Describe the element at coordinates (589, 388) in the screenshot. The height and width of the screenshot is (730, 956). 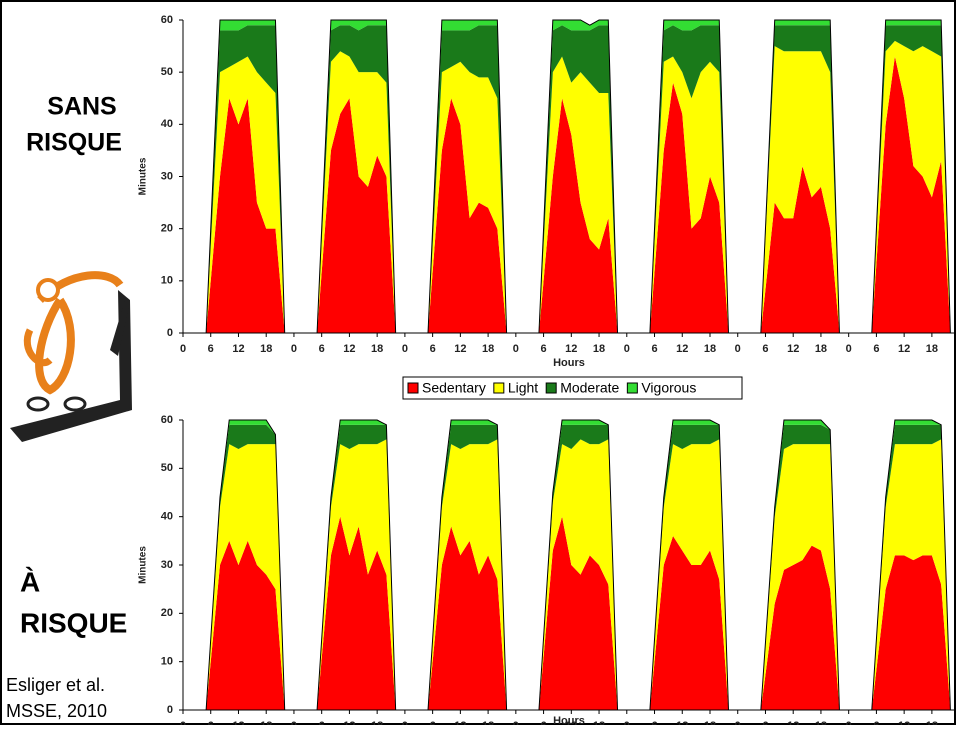
I see `legend-label: Moderate` at that location.